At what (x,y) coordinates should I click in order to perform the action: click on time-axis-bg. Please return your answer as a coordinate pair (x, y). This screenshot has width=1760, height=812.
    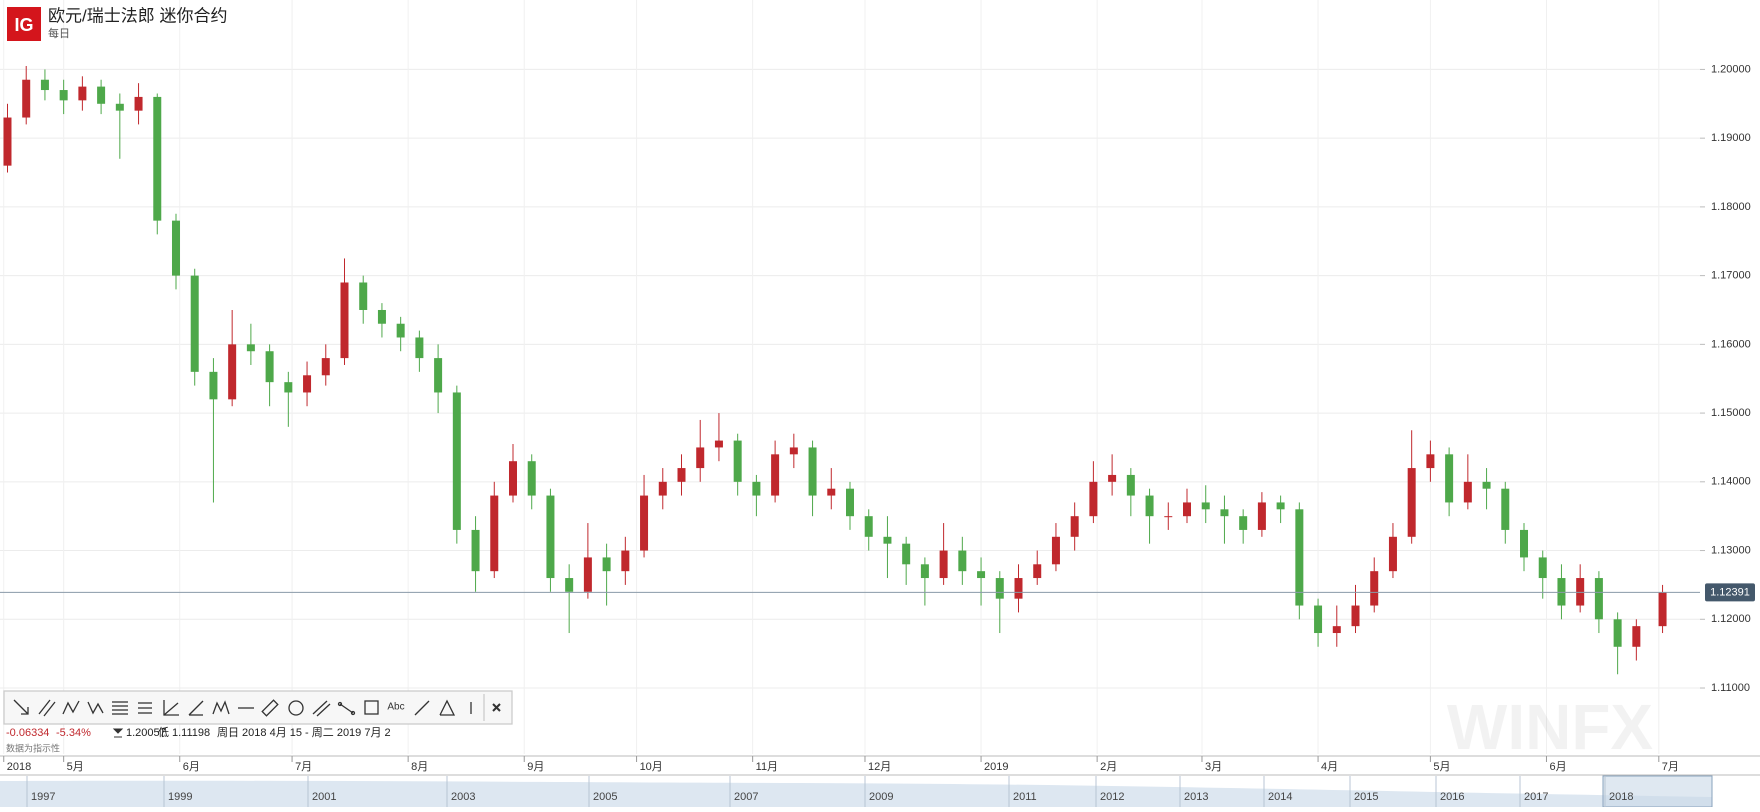
    Looking at the image, I should click on (880, 765).